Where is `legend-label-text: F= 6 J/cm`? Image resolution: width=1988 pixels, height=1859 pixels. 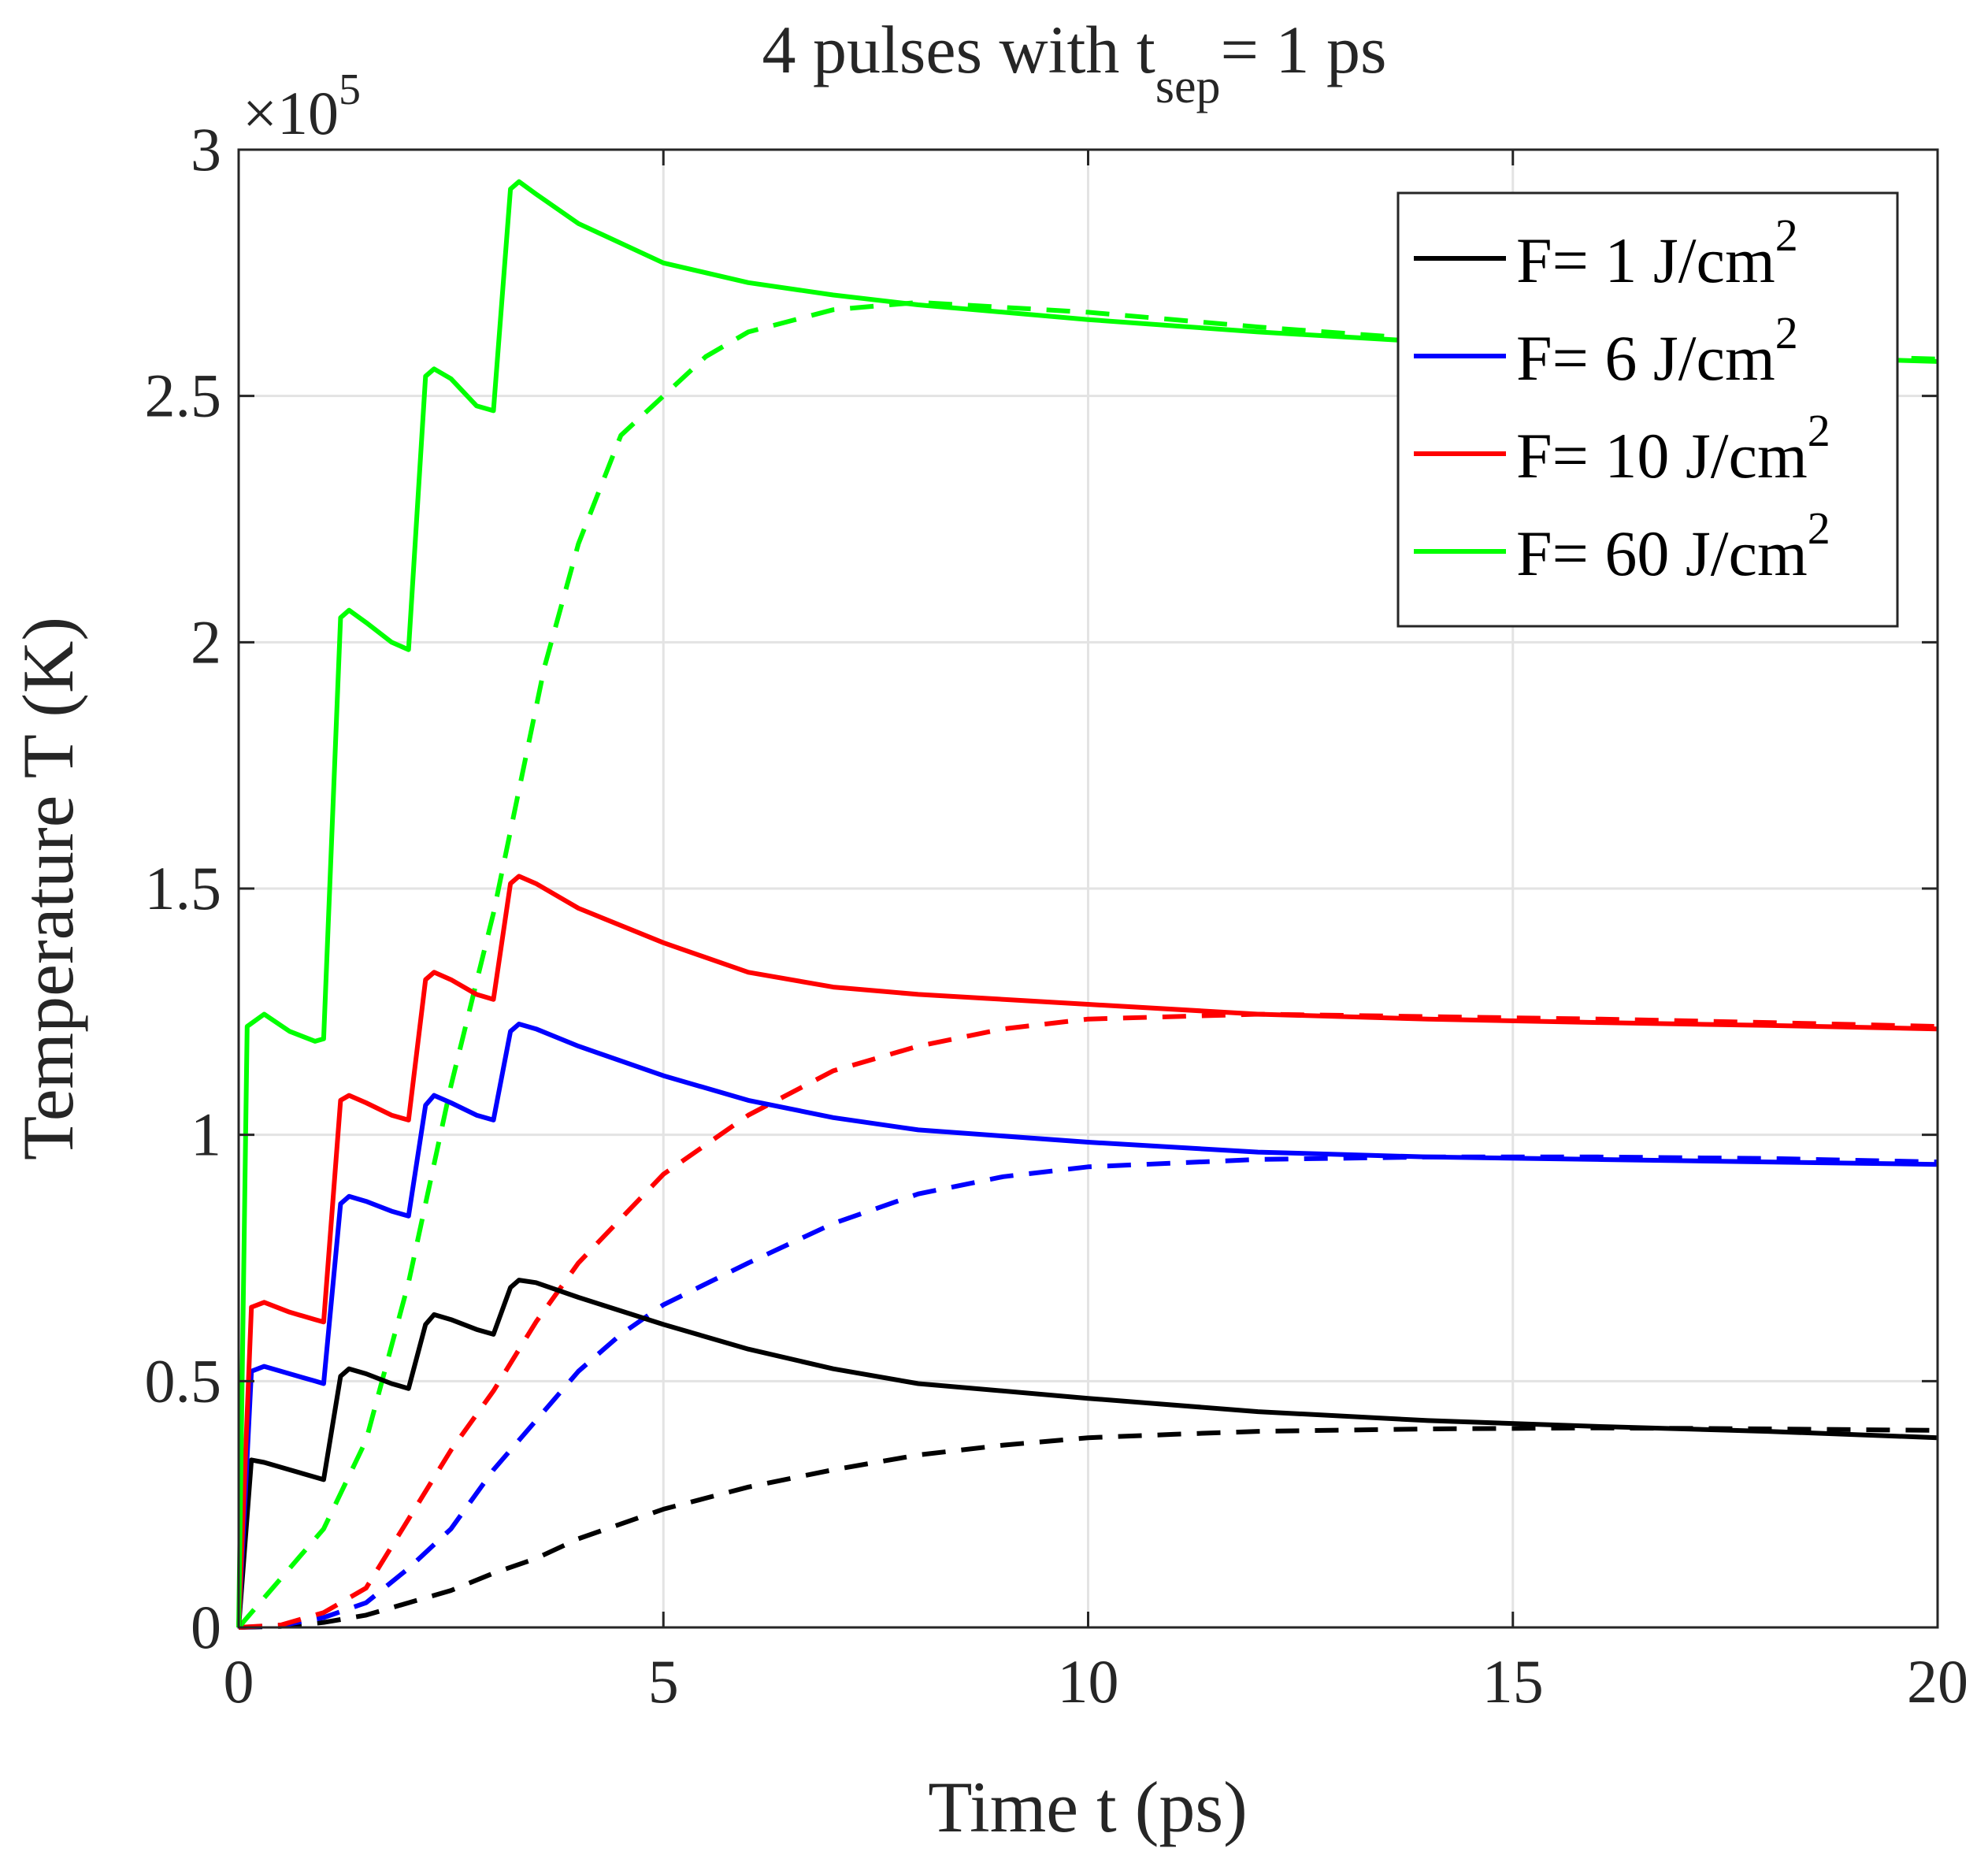 legend-label-text: F= 6 J/cm is located at coordinates (1646, 358).